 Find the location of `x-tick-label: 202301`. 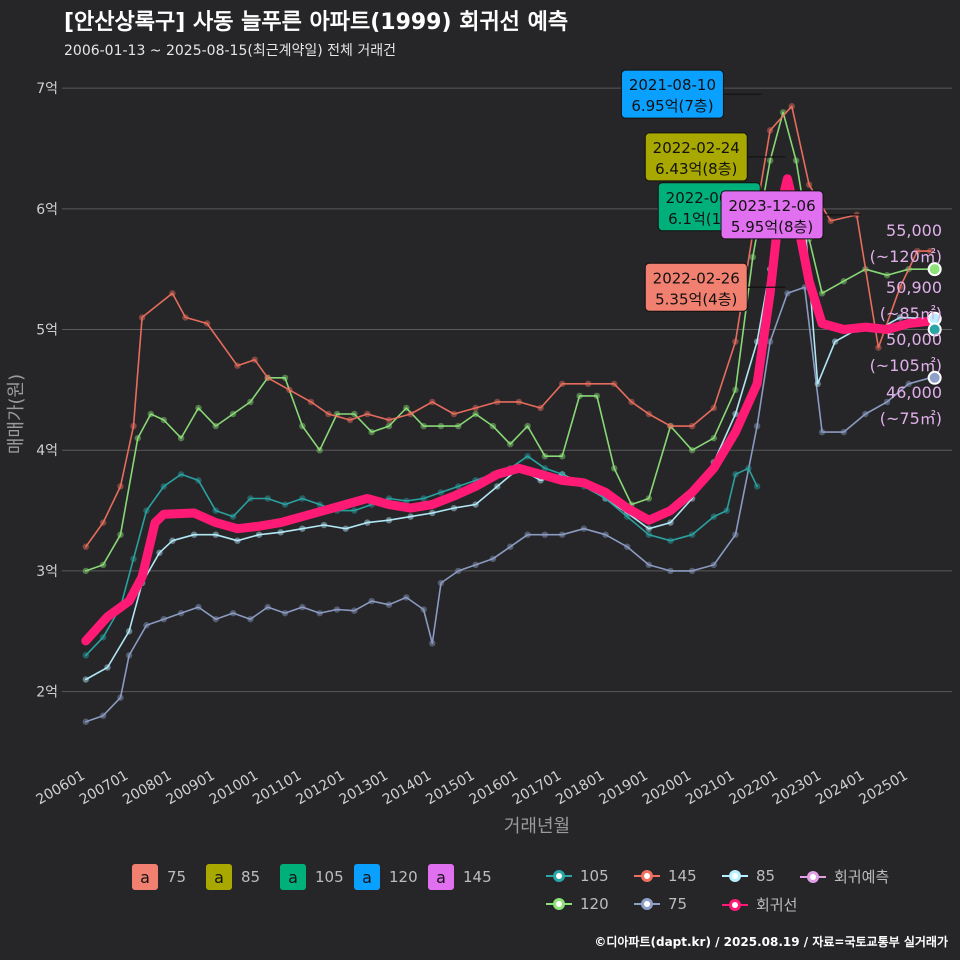

x-tick-label: 202301 is located at coordinates (797, 788).